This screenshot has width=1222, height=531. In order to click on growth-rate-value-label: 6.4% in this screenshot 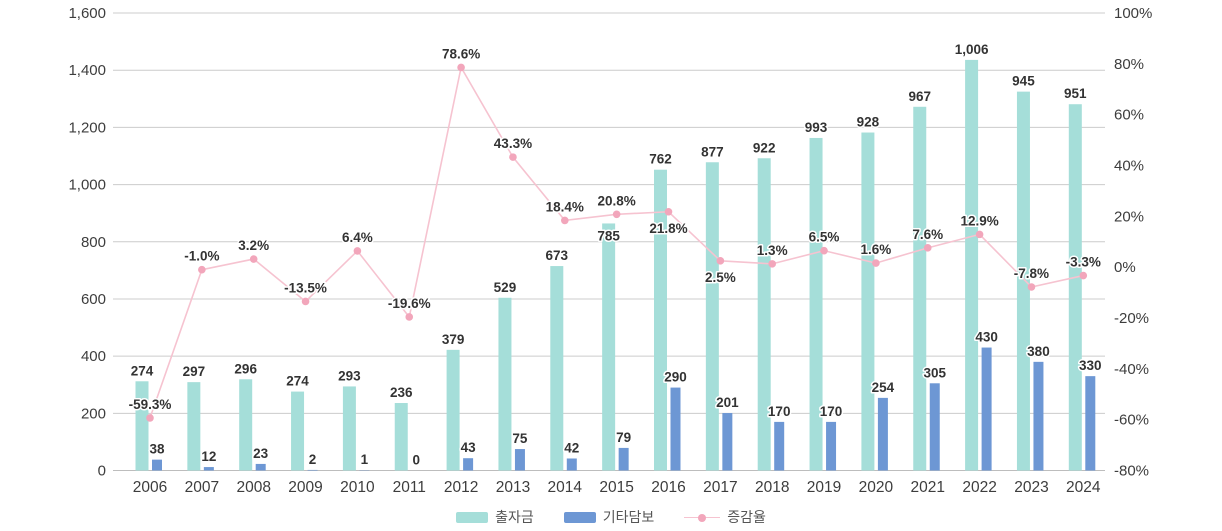, I will do `click(357, 237)`.